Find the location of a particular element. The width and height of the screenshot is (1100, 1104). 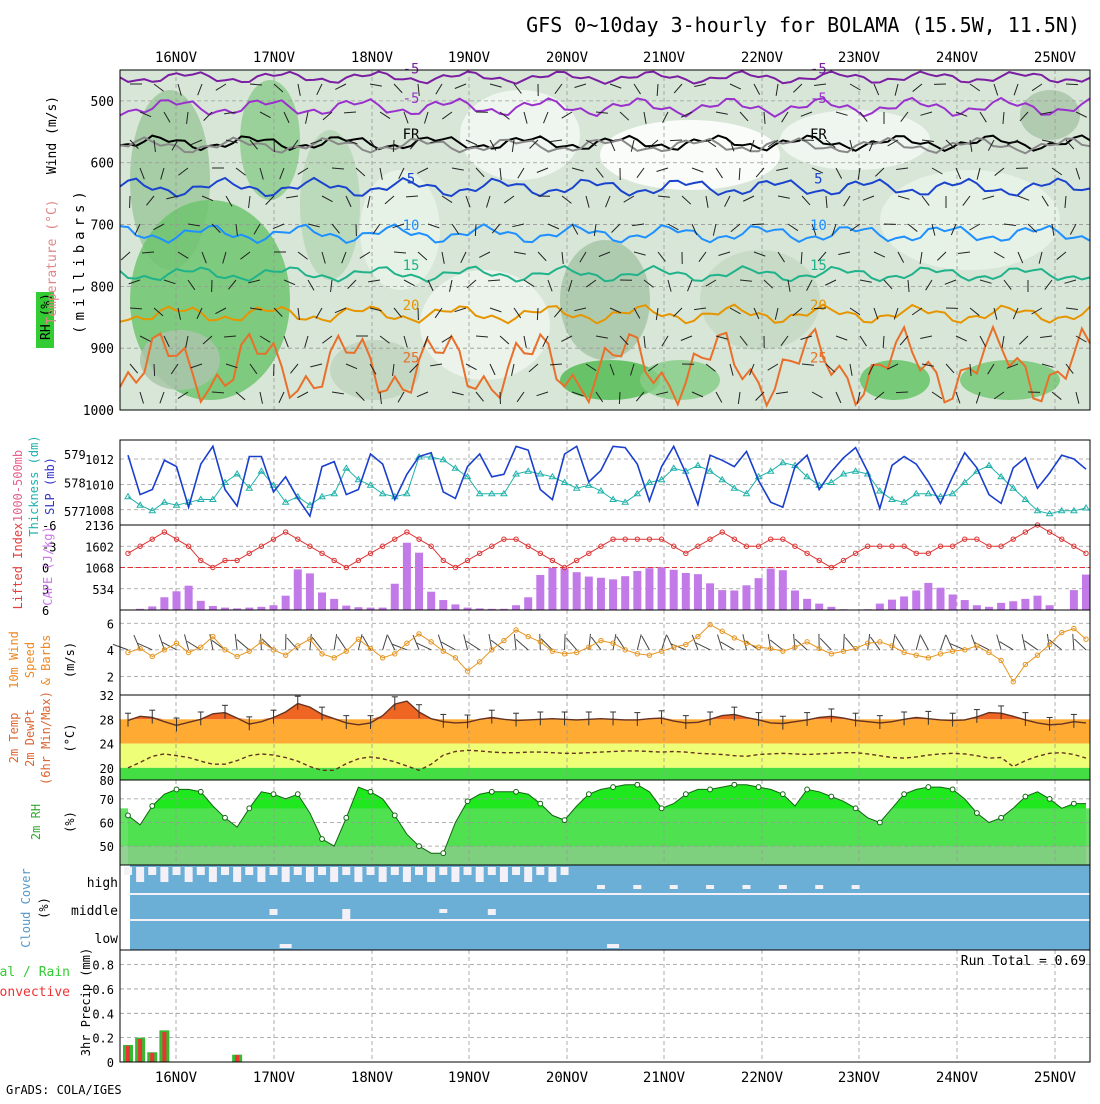

temp2m-tick-label: 28 is located at coordinates (107, 720).